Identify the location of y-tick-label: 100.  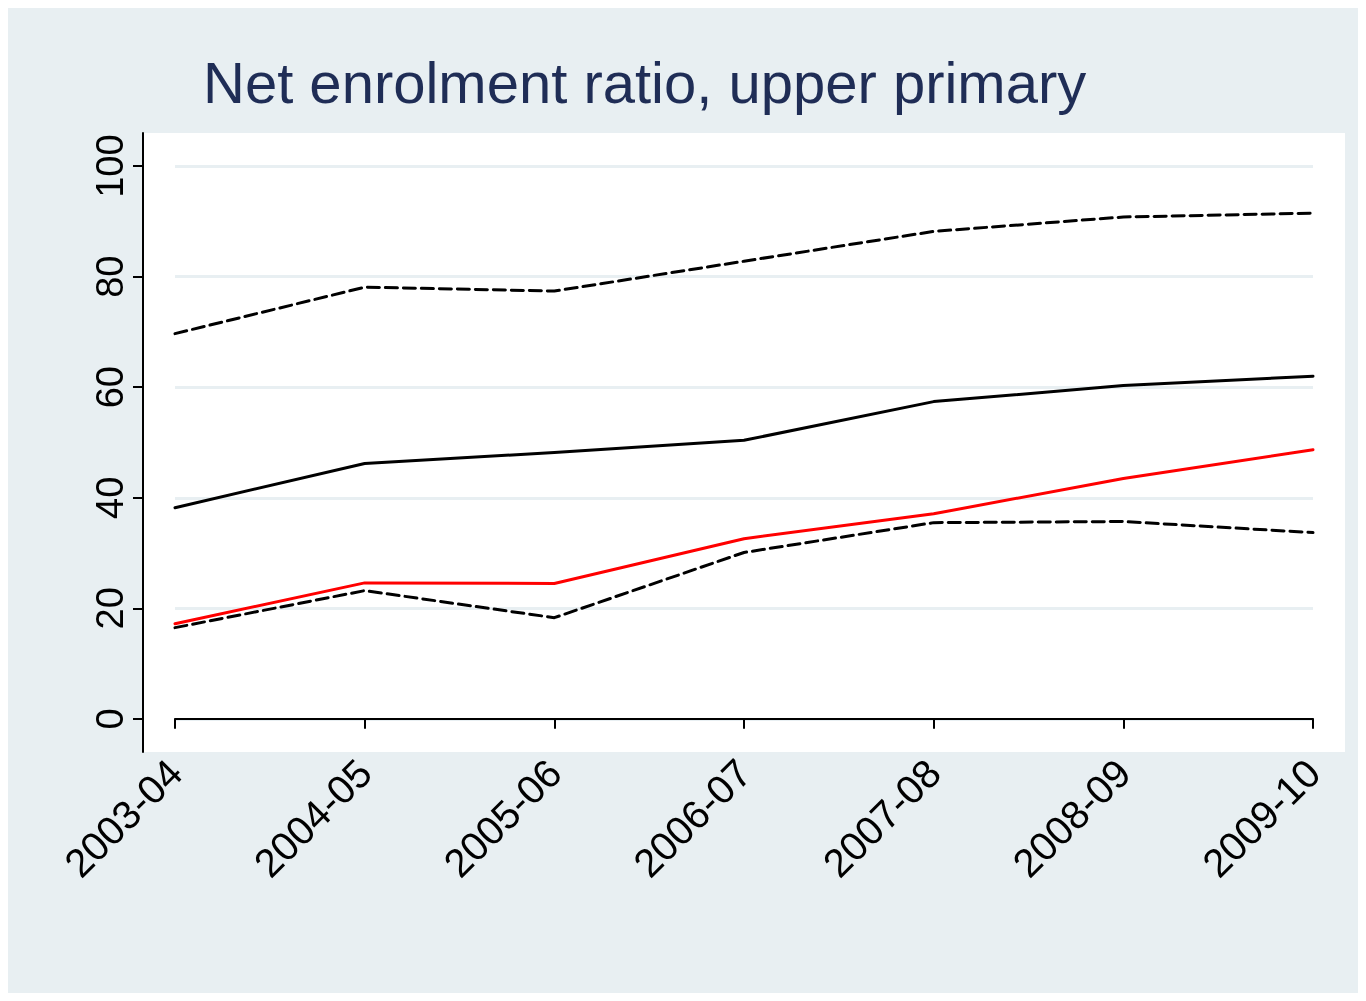
(110, 166).